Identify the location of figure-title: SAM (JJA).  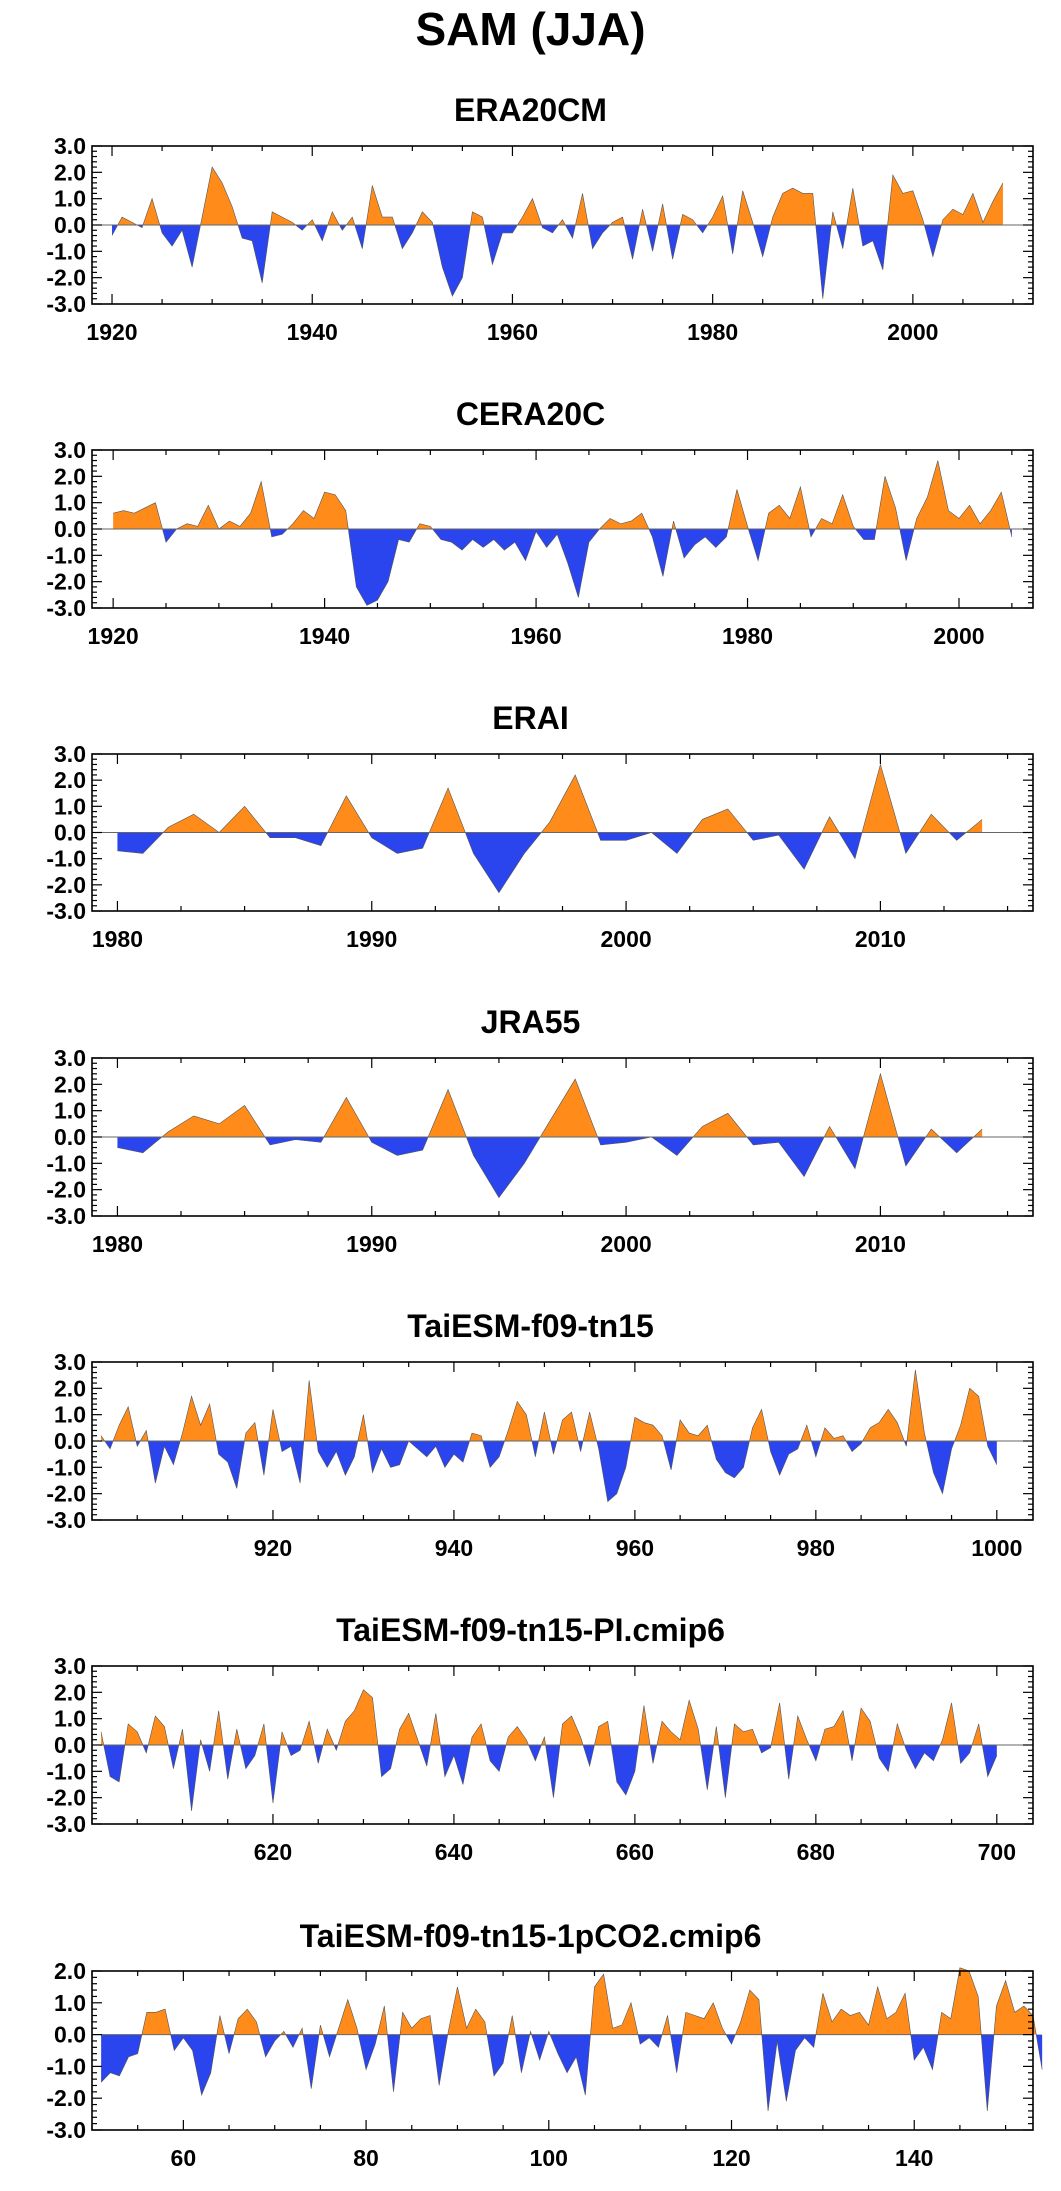
(530, 29).